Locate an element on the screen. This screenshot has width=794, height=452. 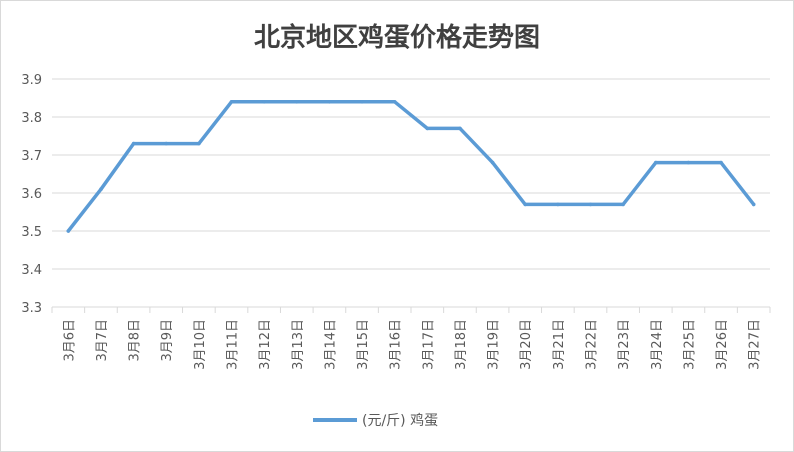
y-tick-label: 3.6 is located at coordinates (31, 194).